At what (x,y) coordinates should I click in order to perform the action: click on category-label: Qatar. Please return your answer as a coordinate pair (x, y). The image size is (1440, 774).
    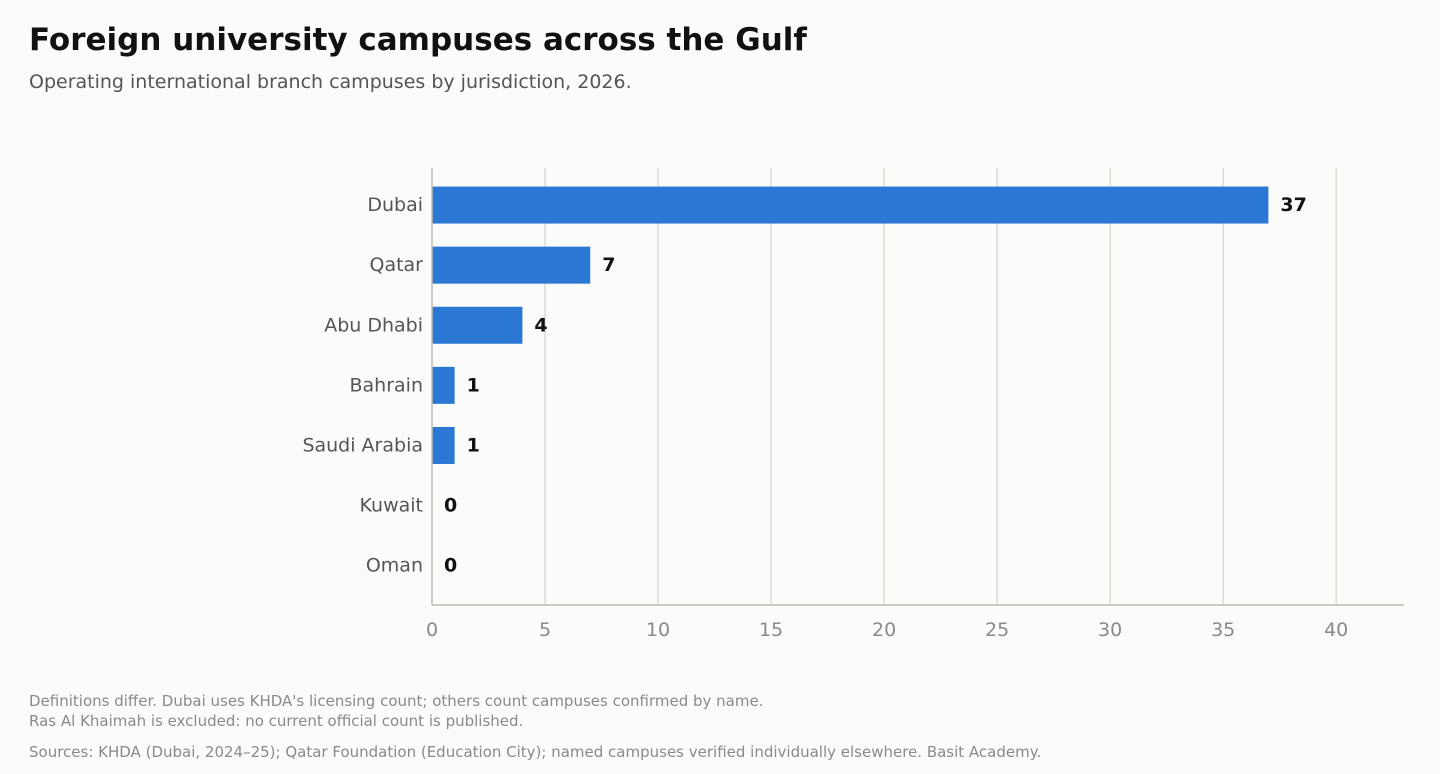
    Looking at the image, I should click on (396, 265).